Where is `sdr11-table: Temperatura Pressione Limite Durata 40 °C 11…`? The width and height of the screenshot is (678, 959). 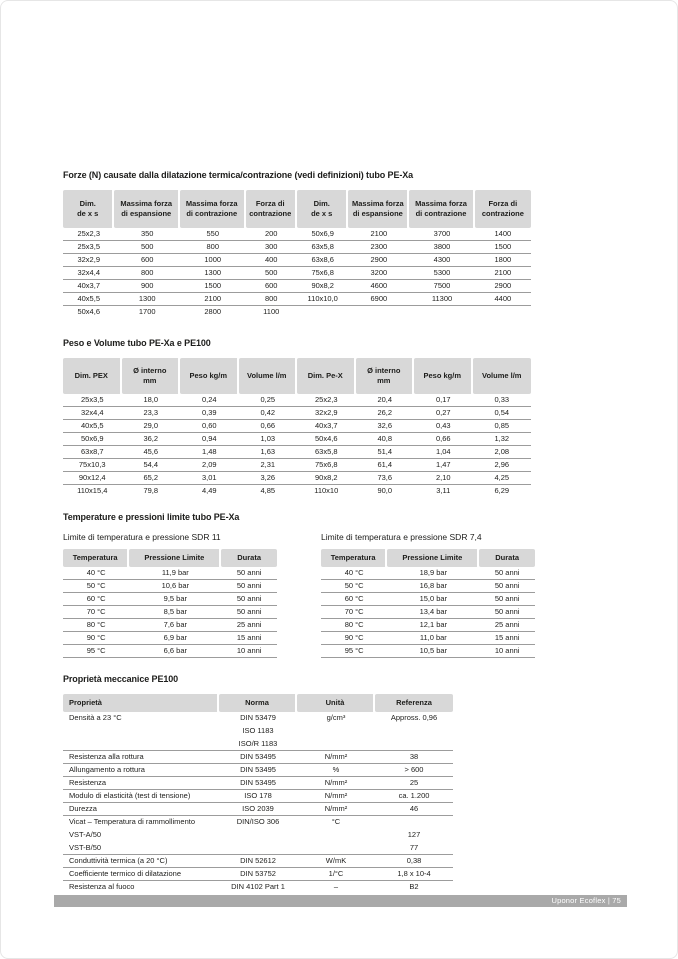
sdr11-table: Temperatura Pressione Limite Durata 40 °C 11… is located at coordinates (170, 603).